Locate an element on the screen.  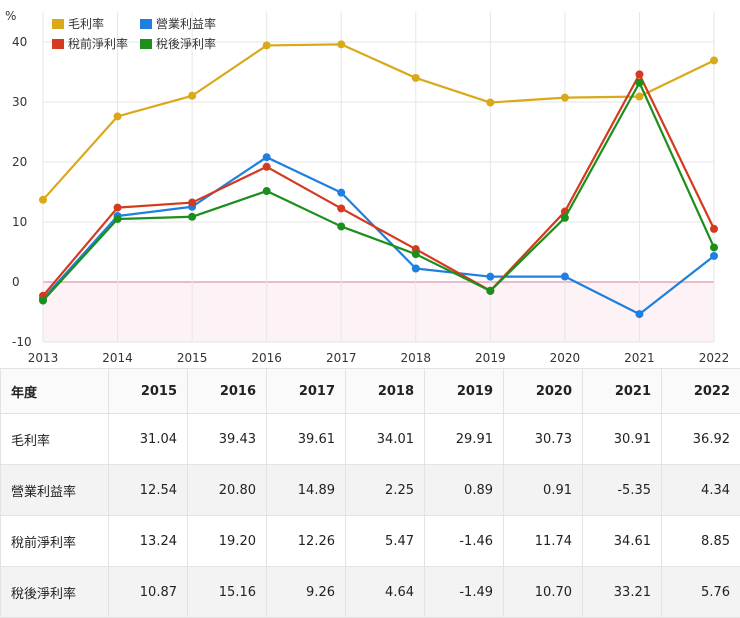
table-cell: 4.34 is located at coordinates (701, 490).